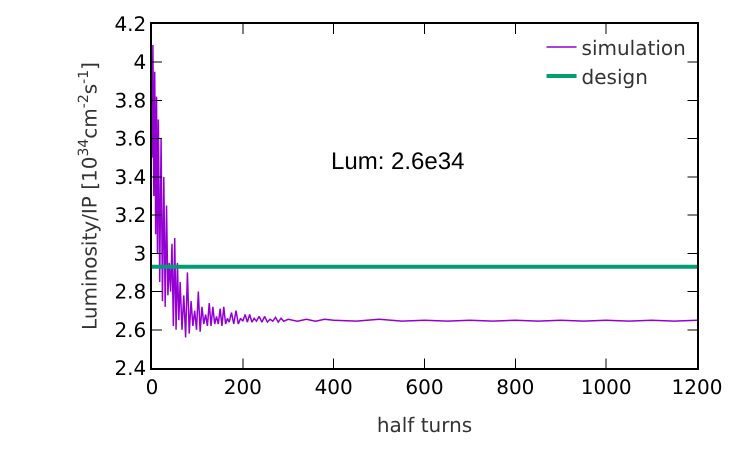 The height and width of the screenshot is (466, 737). Describe the element at coordinates (606, 386) in the screenshot. I see `x-tick-label: 1000` at that location.